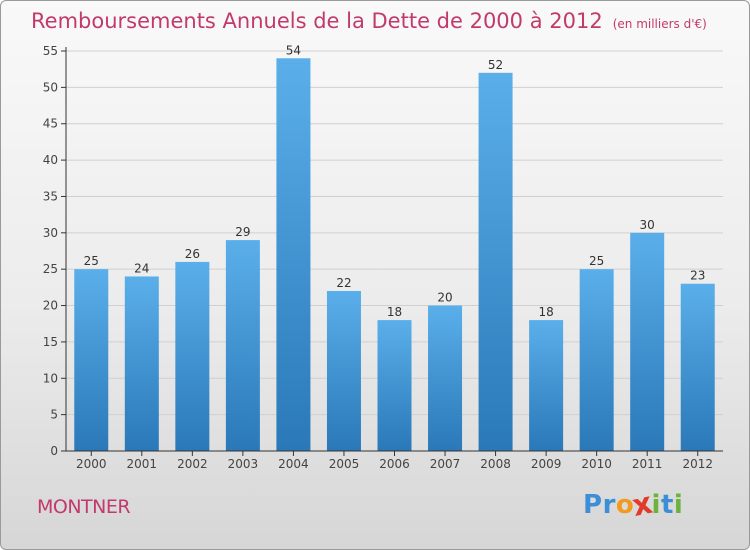 The width and height of the screenshot is (750, 550). What do you see at coordinates (697, 276) in the screenshot?
I see `value-label: 23` at bounding box center [697, 276].